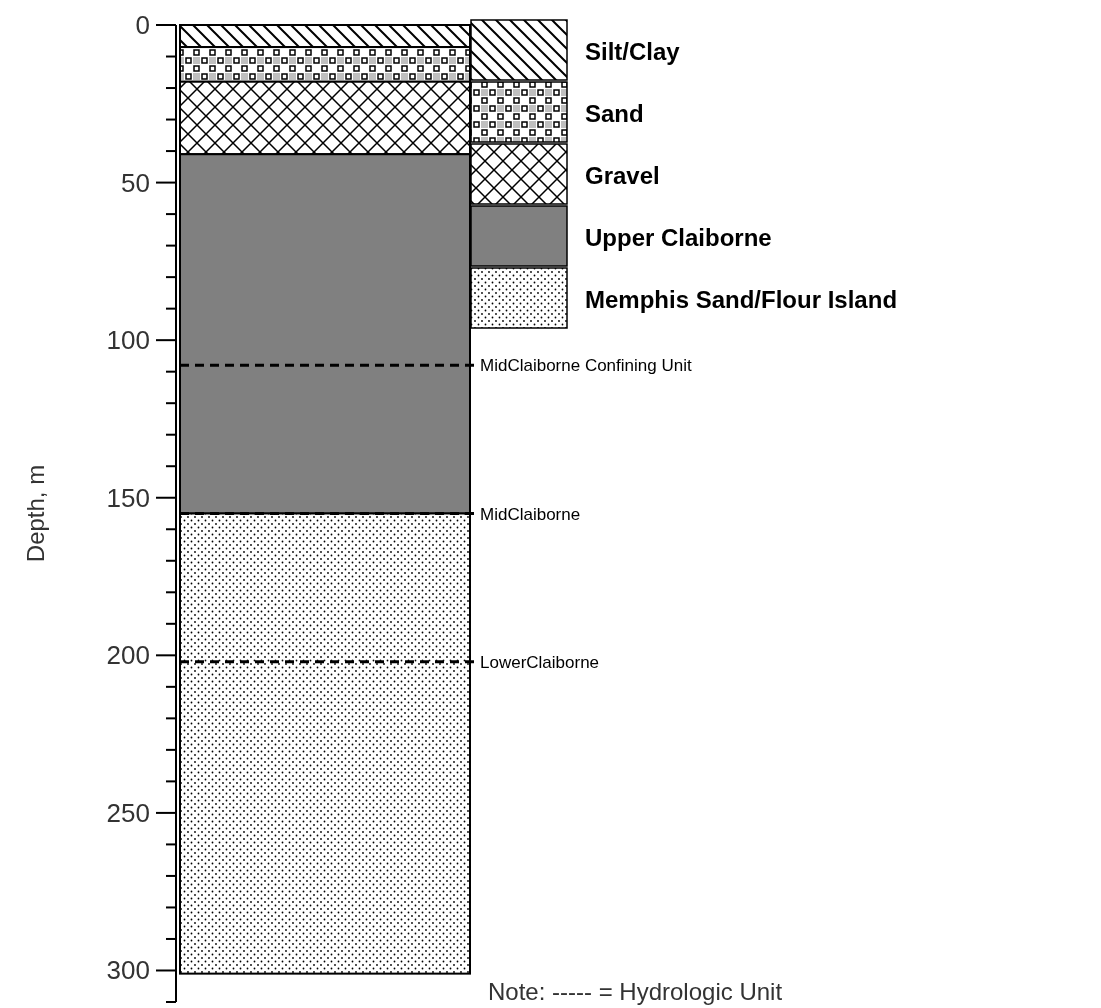 This screenshot has height=1008, width=1101. What do you see at coordinates (622, 175) in the screenshot?
I see `text: Gravel` at bounding box center [622, 175].